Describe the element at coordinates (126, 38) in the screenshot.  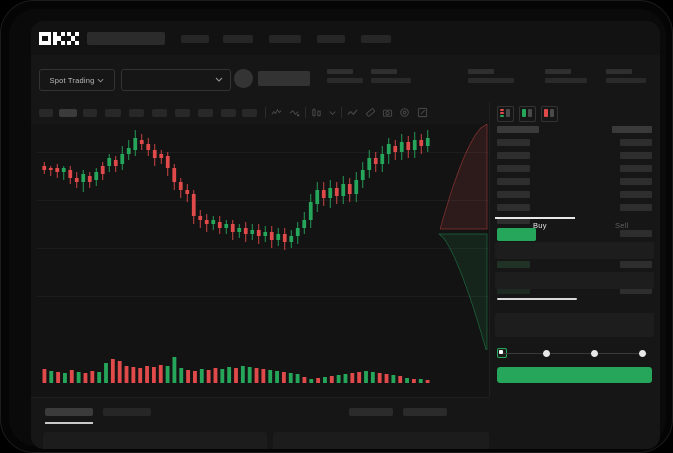
I see `brand-name-placeholder` at that location.